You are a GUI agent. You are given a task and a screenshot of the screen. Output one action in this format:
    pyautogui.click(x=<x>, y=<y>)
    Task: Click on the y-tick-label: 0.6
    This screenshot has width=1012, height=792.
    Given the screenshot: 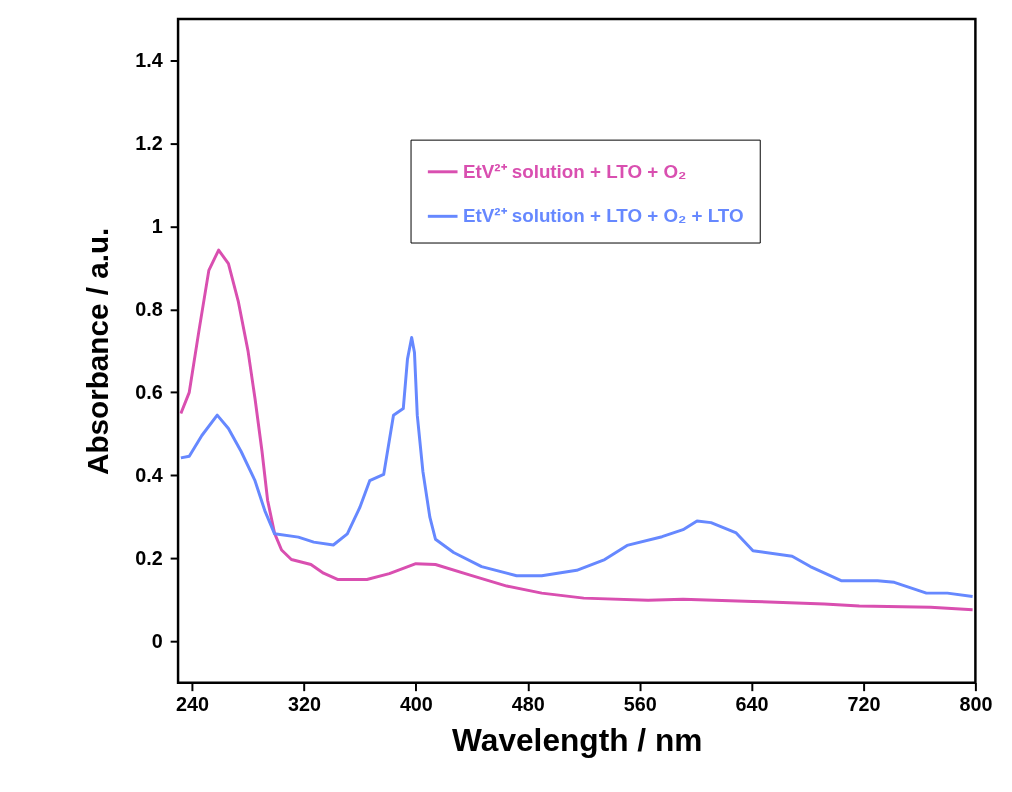 What is the action you would take?
    pyautogui.click(x=149, y=391)
    